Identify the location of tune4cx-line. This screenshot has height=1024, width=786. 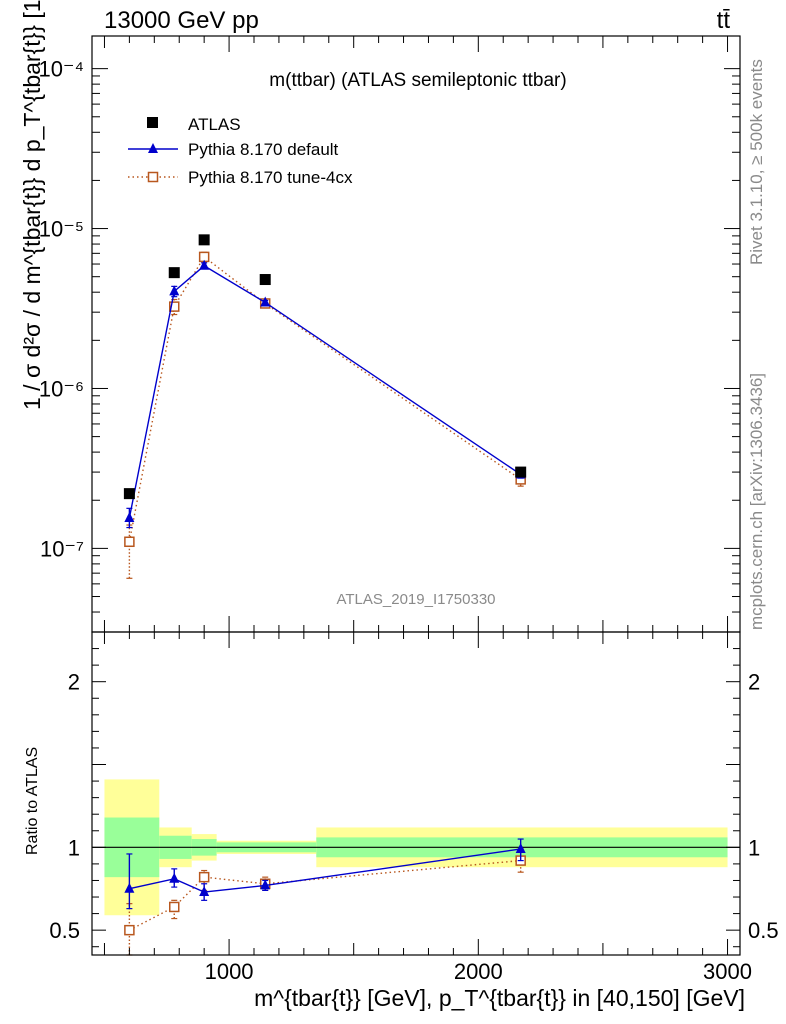
(325, 398).